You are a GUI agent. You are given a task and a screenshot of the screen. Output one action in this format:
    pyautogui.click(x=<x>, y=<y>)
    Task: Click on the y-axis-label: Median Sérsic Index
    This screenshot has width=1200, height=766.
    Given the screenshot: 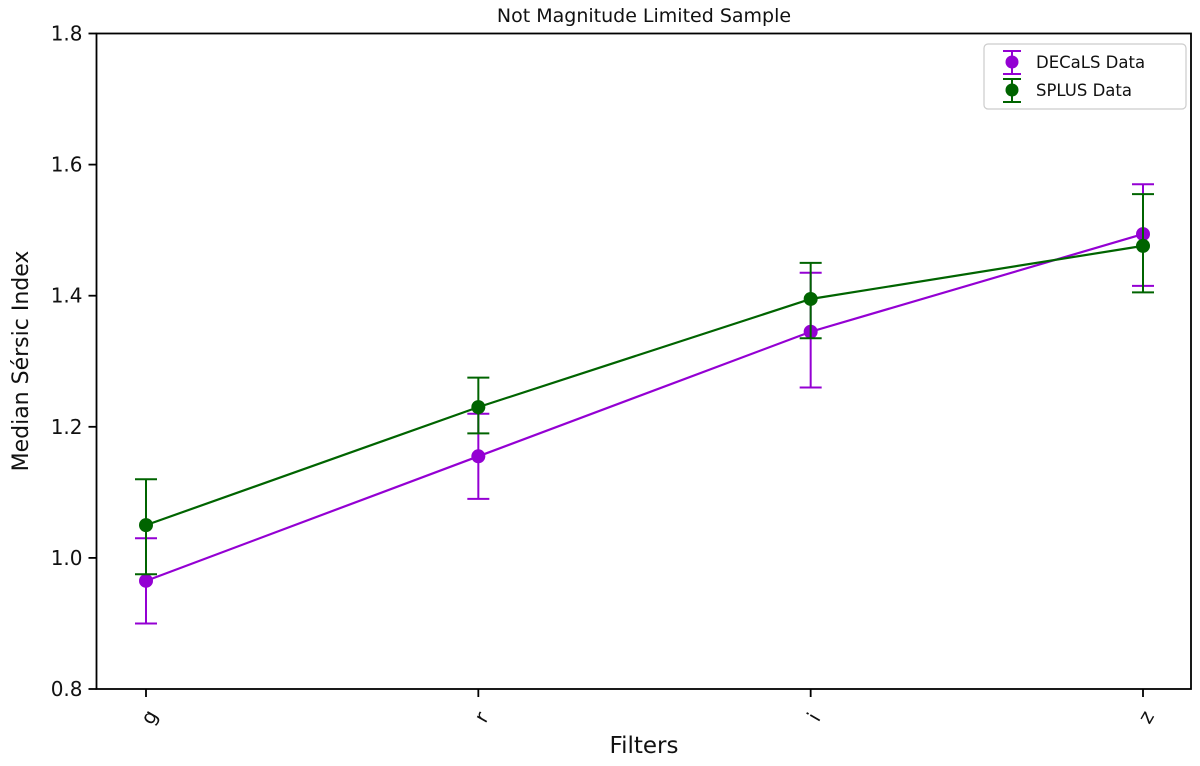 What is the action you would take?
    pyautogui.click(x=21, y=361)
    